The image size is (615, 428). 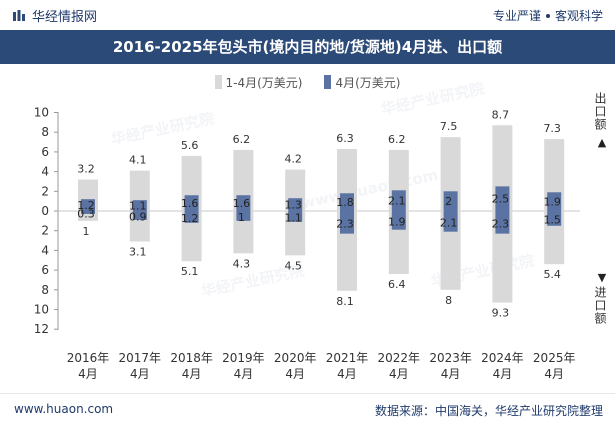 I want to click on x-tick-label: 2019年, so click(x=243, y=358).